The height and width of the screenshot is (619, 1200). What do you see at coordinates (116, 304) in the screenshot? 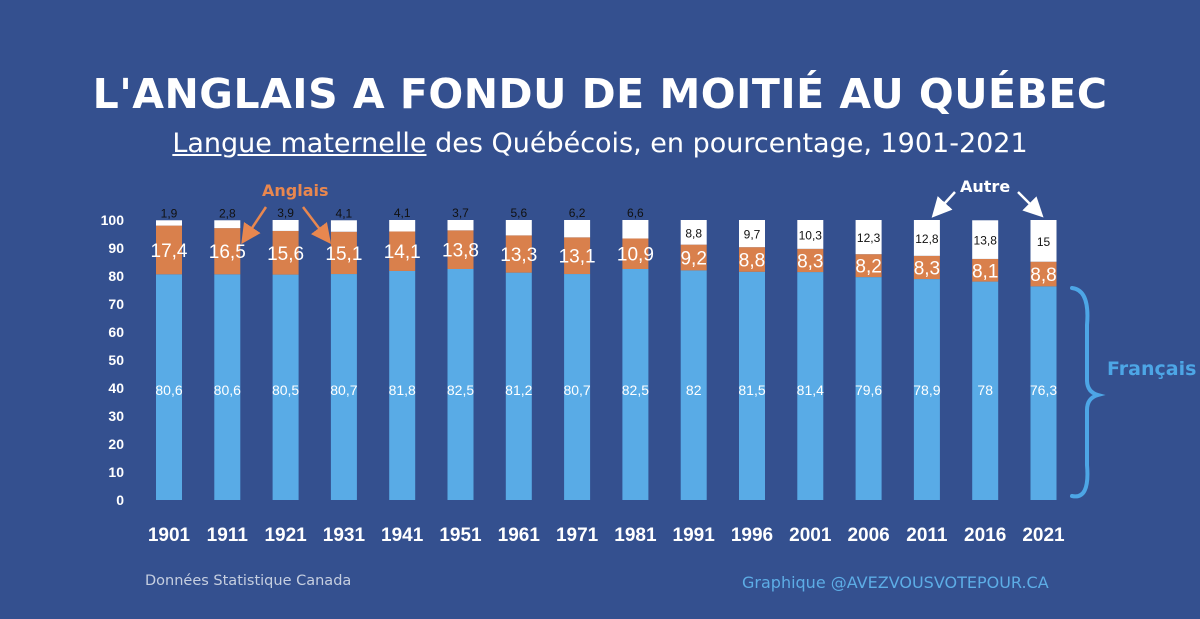
I see `y-tick-label: 70` at bounding box center [116, 304].